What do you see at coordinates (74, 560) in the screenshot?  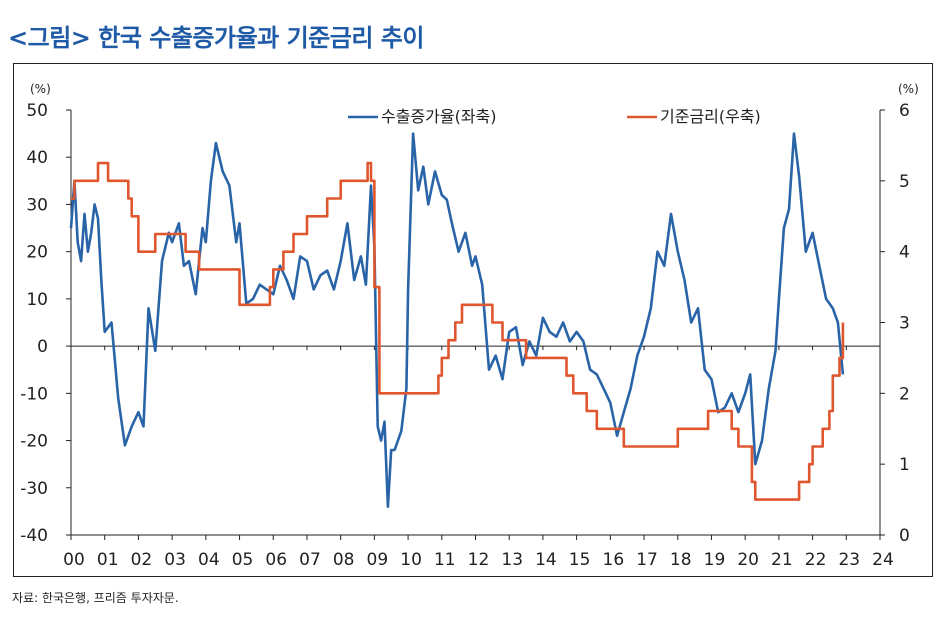 I see `x-tick-label: 00` at bounding box center [74, 560].